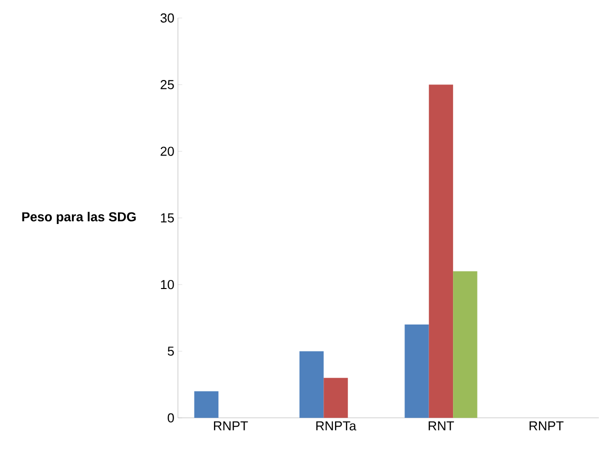 The width and height of the screenshot is (599, 453). What do you see at coordinates (167, 285) in the screenshot?
I see `y-tick-label: 10` at bounding box center [167, 285].